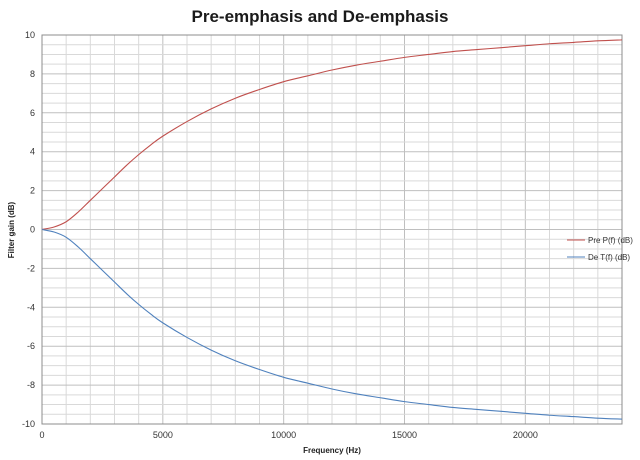 The height and width of the screenshot is (460, 640). What do you see at coordinates (332, 450) in the screenshot?
I see `x-axis-label: Frequency (Hz)` at bounding box center [332, 450].